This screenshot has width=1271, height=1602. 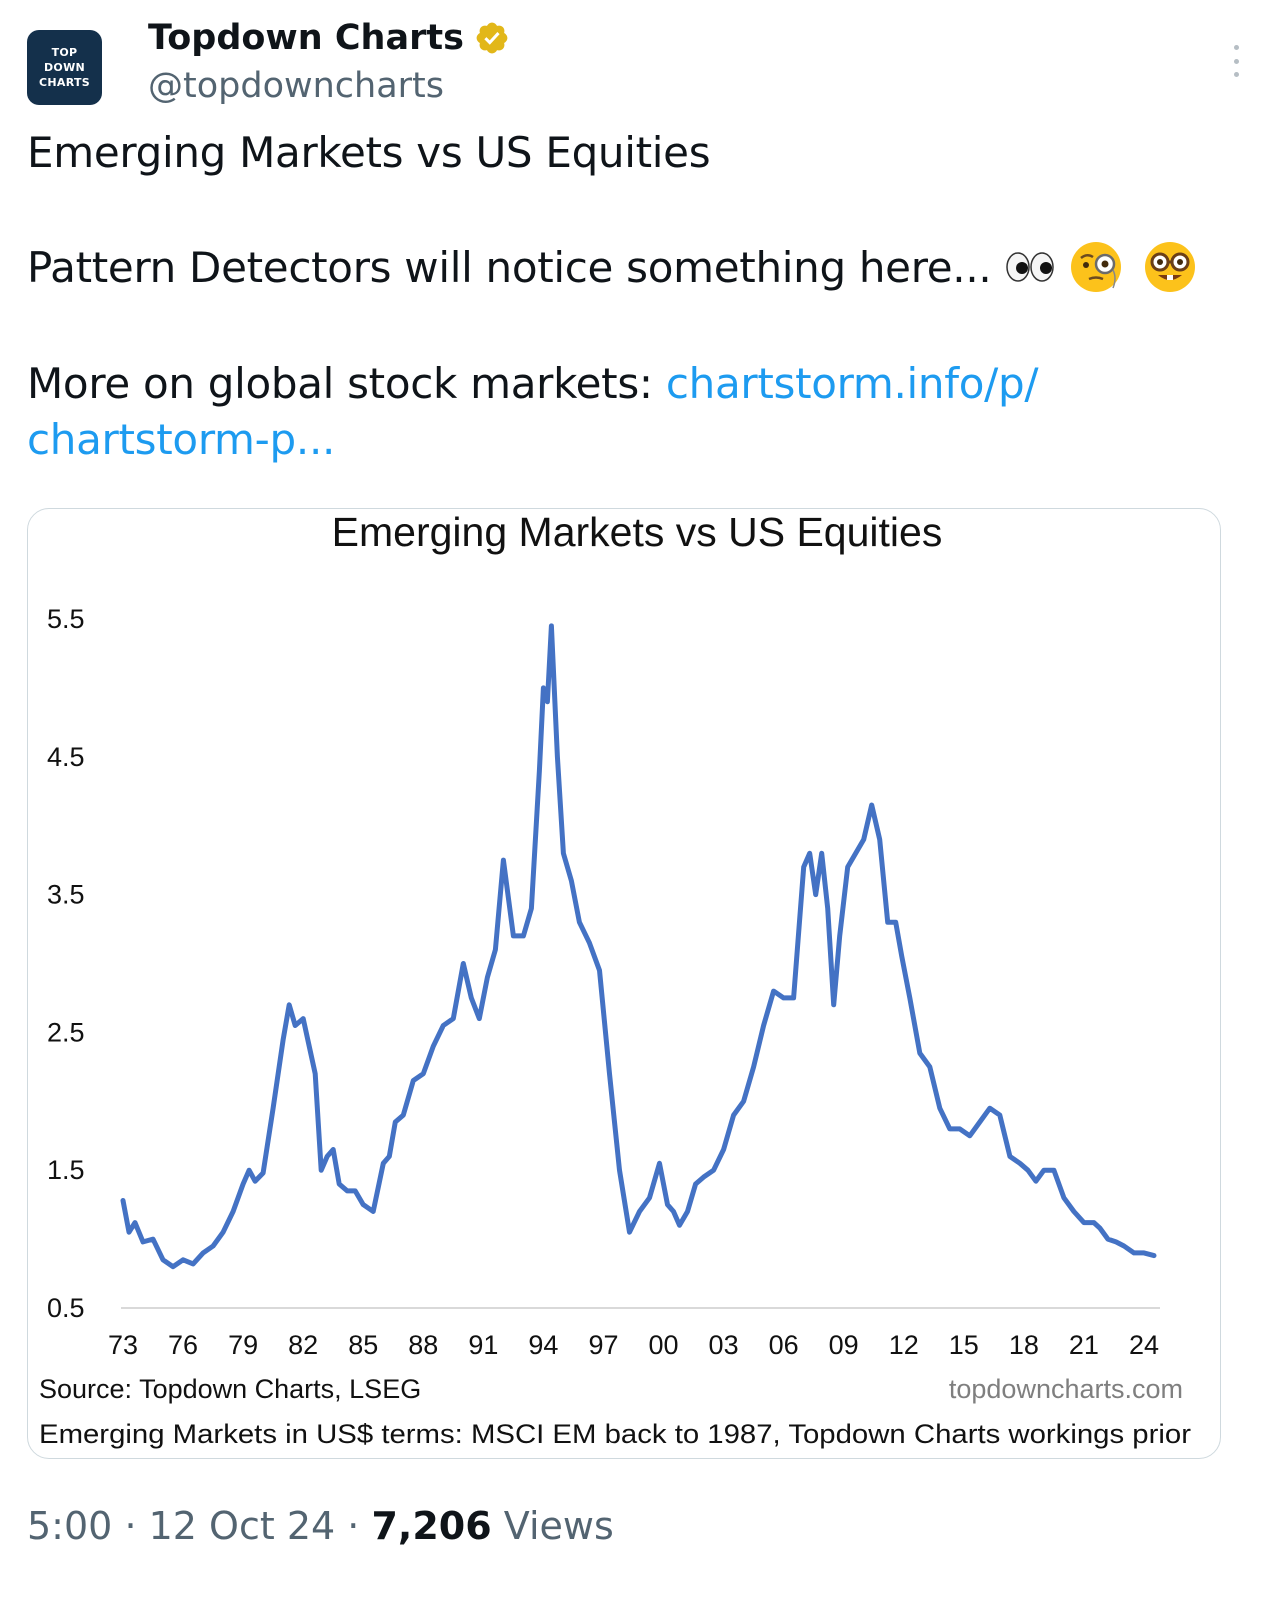 What do you see at coordinates (64, 82) in the screenshot?
I see `avatar-line: CHARTS` at bounding box center [64, 82].